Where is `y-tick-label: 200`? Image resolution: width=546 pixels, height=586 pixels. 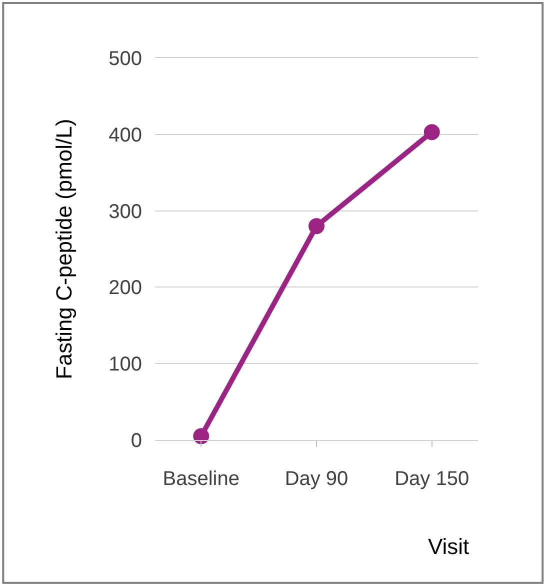 y-tick-label: 200 is located at coordinates (125, 288).